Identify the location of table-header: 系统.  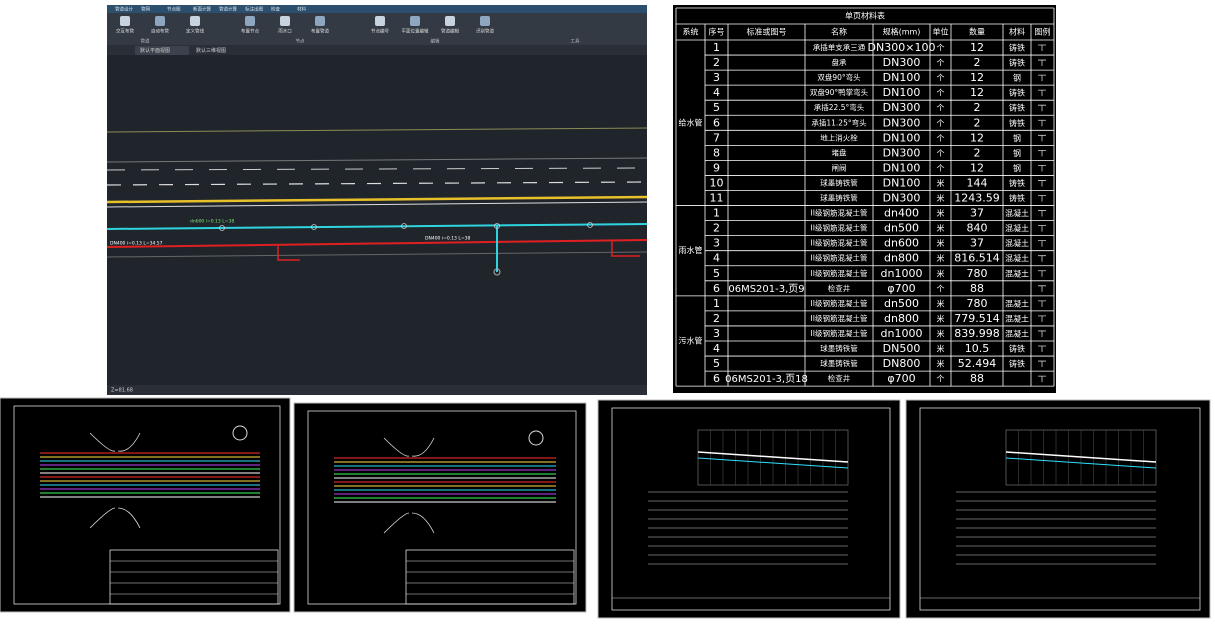
(691, 32).